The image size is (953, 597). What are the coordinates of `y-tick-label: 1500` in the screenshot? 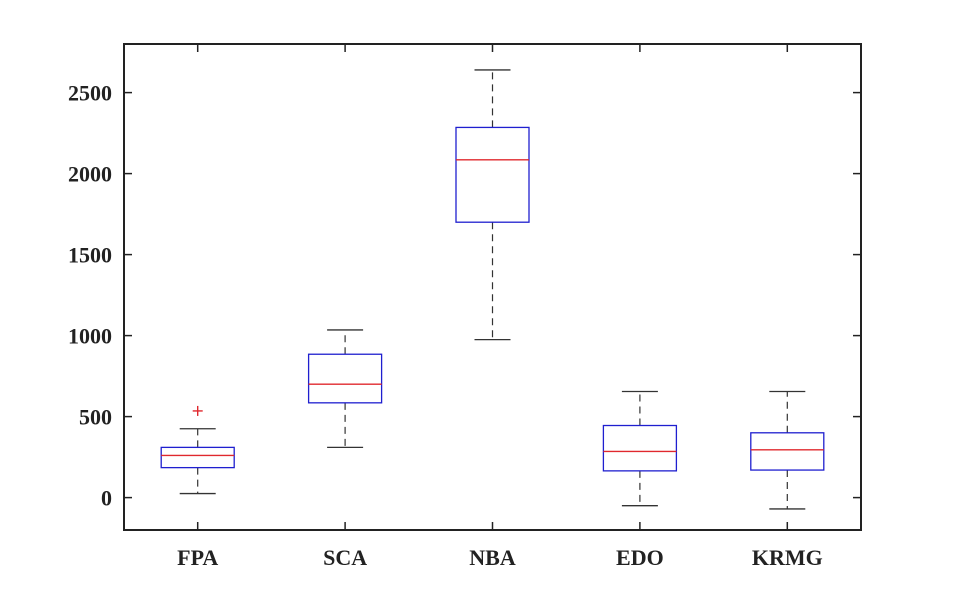 It's located at (90, 255).